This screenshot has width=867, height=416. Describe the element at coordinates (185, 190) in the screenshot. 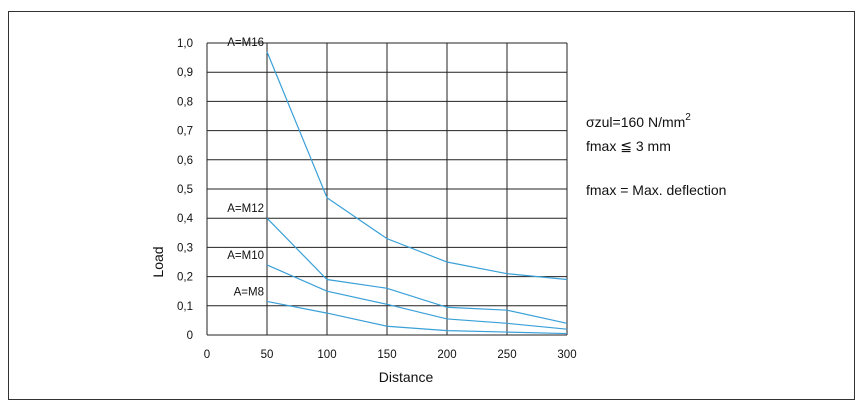

I see `y-tick-label: 0,5` at that location.